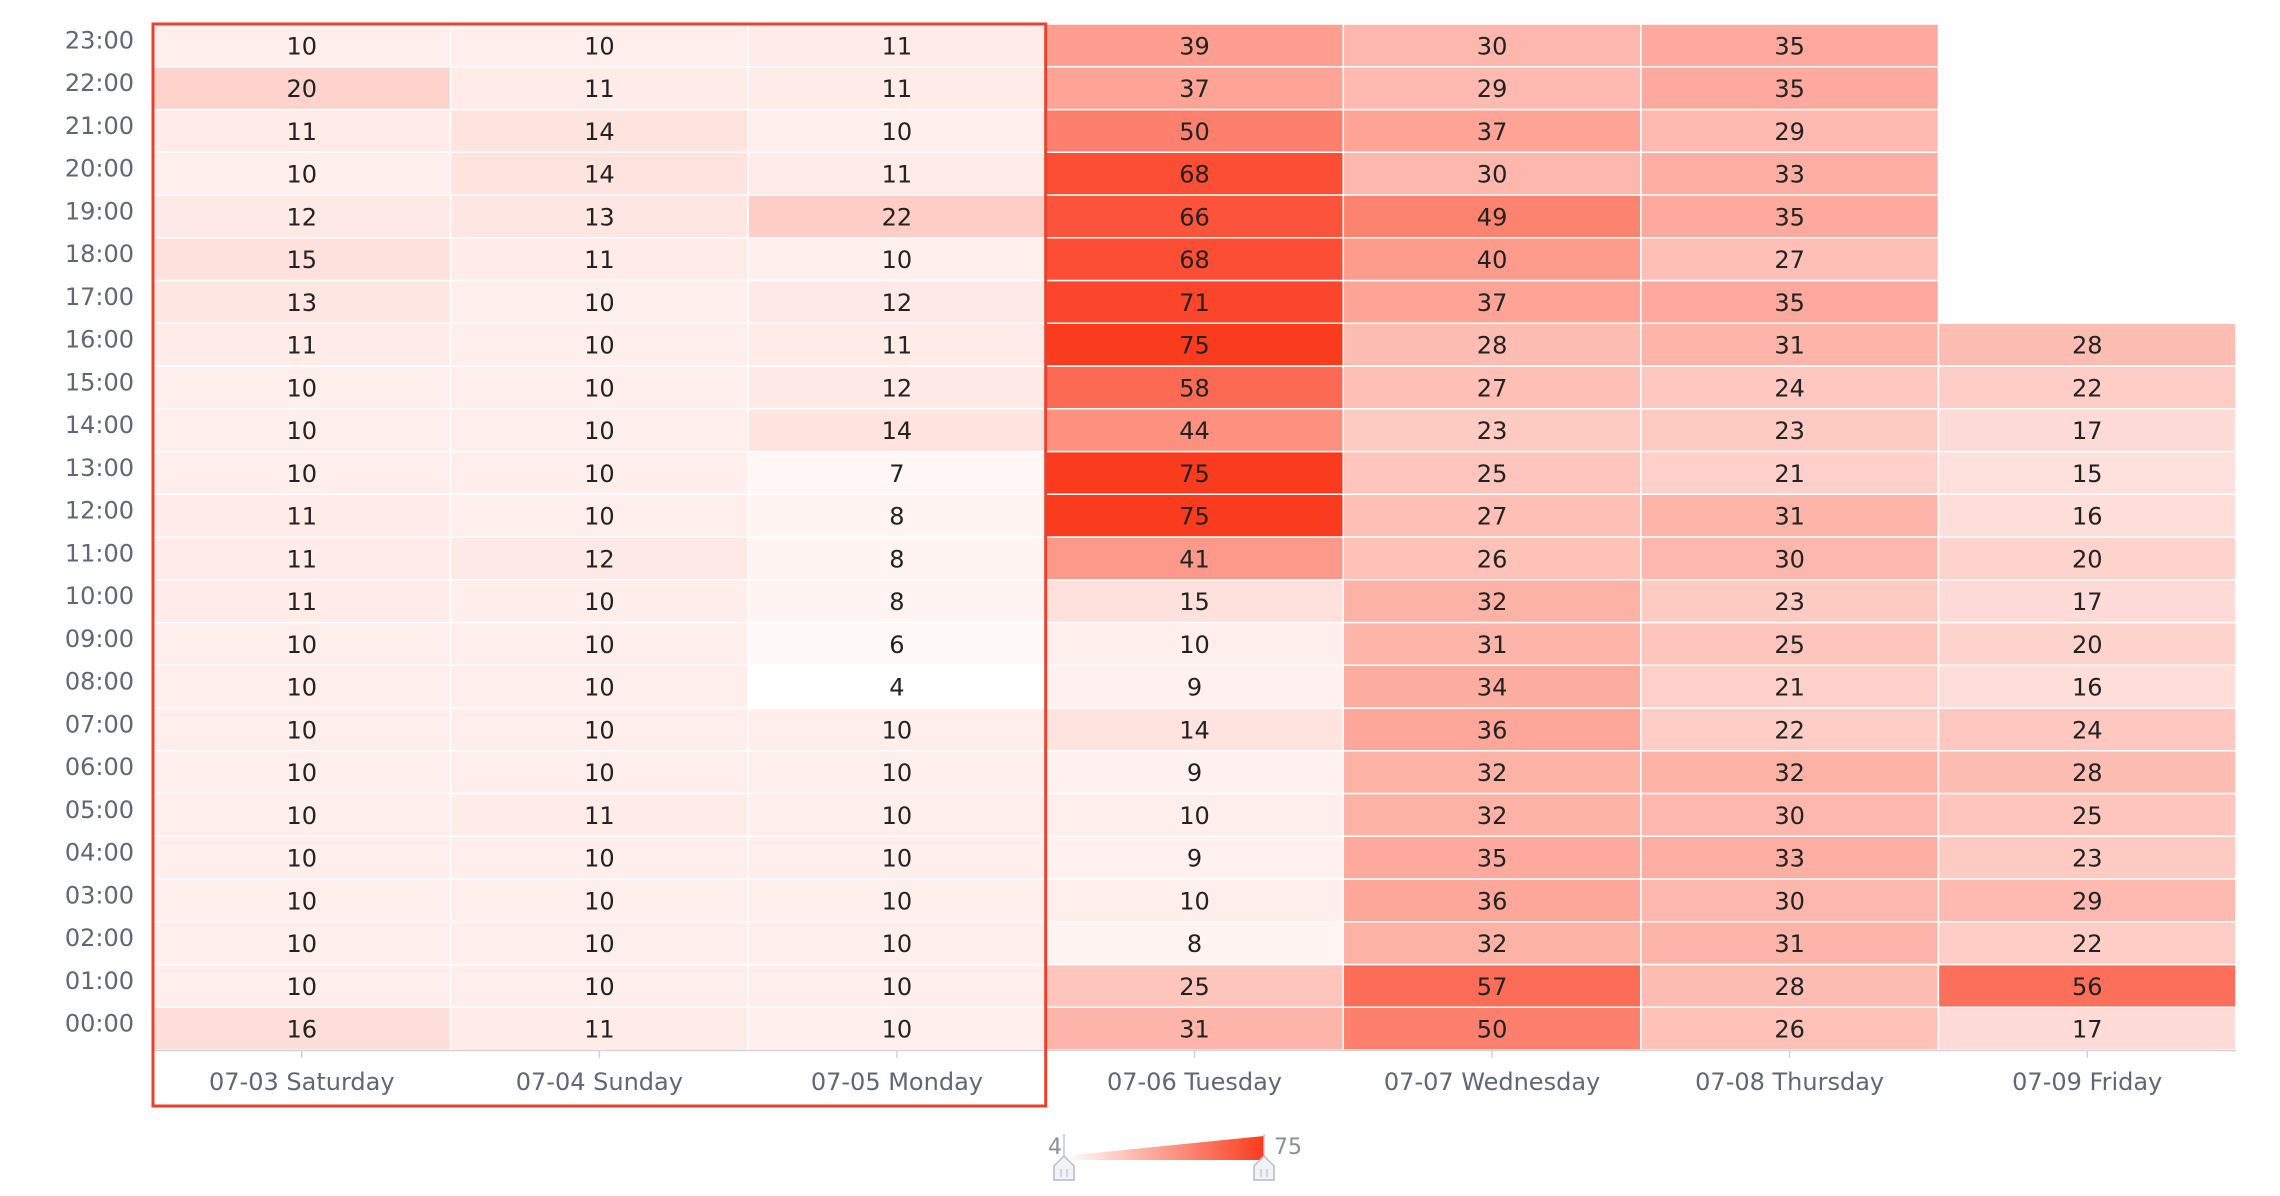 This screenshot has height=1196, width=2280. Describe the element at coordinates (1064, 1157) in the screenshot. I see `visual-map-min-handle` at that location.